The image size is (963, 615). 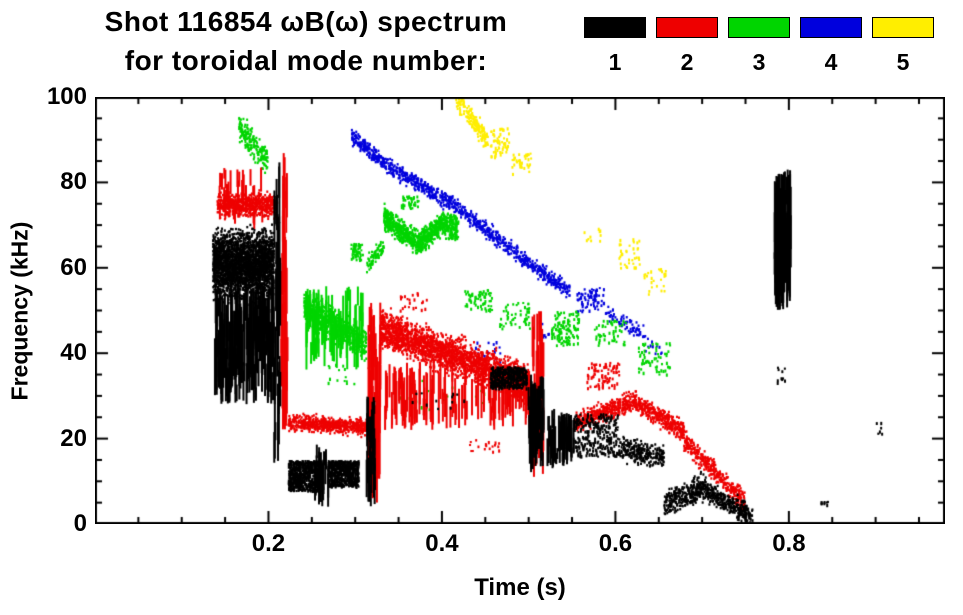 What do you see at coordinates (520, 587) in the screenshot?
I see `x-axis-label: Time (s)` at bounding box center [520, 587].